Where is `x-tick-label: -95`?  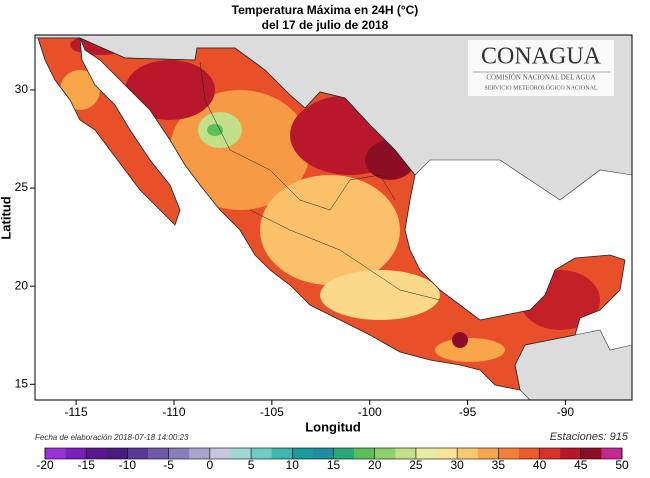
x-tick-label: -95 is located at coordinates (468, 412).